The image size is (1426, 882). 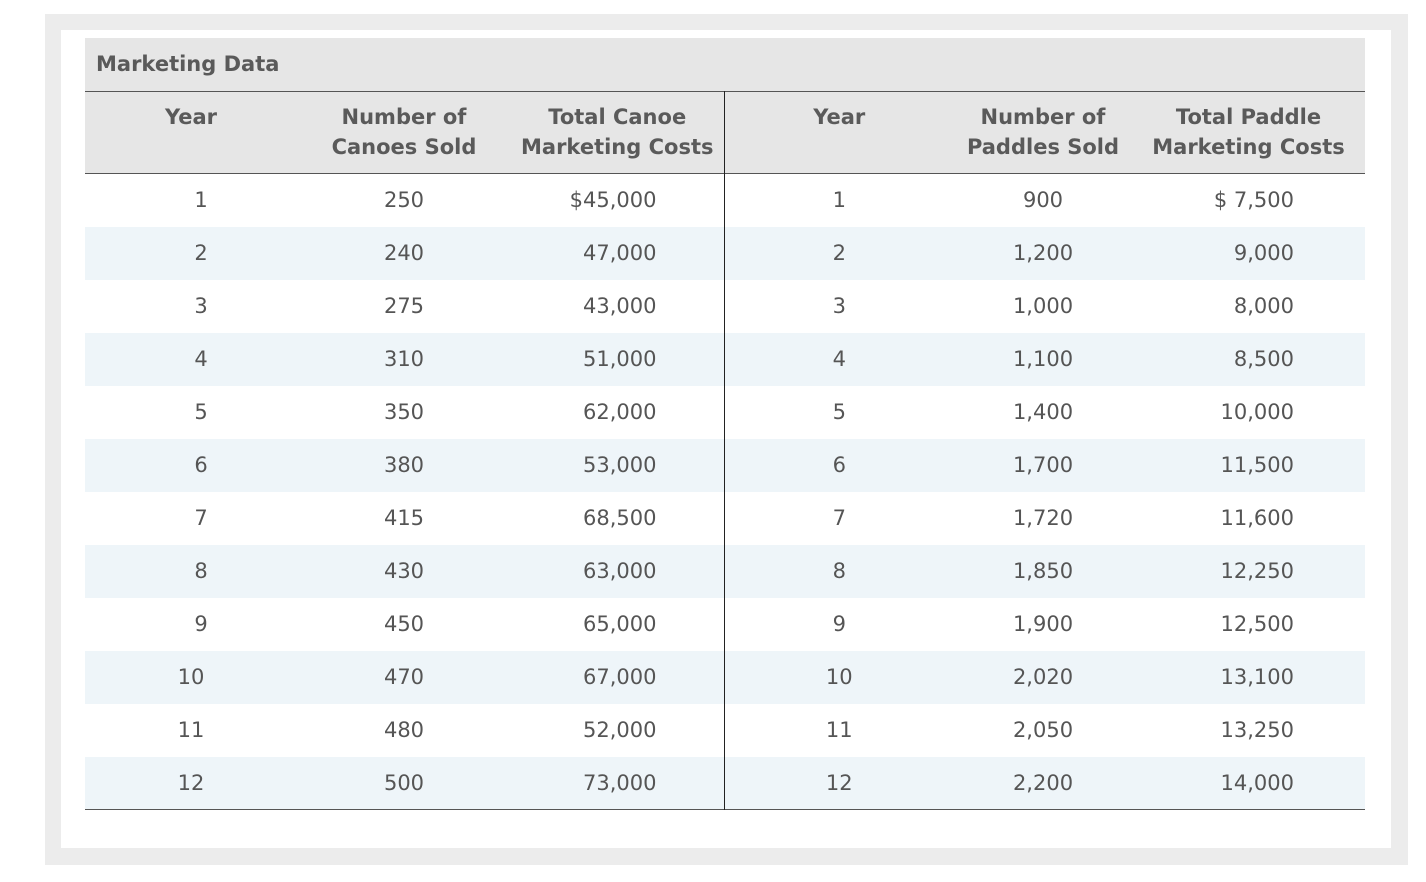 I want to click on cell-canoe-year: 4, so click(x=201, y=359).